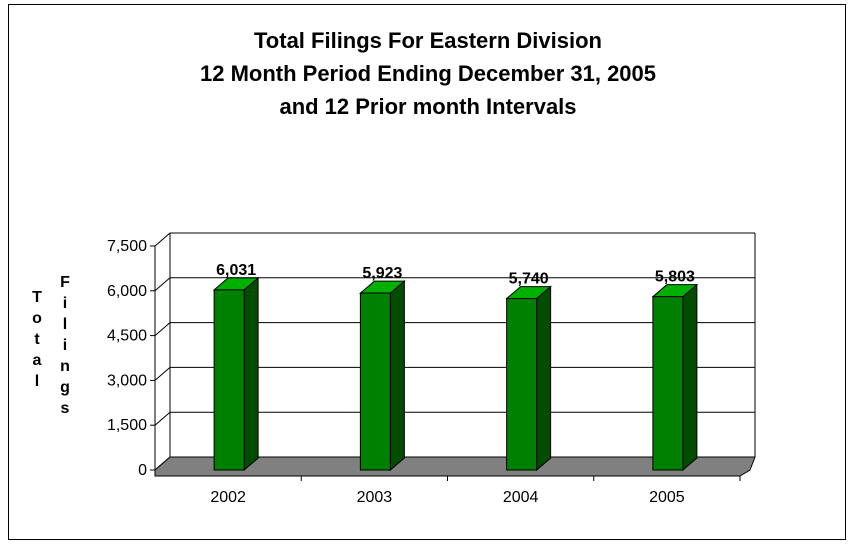 The width and height of the screenshot is (856, 548). I want to click on title-line-2: 12 Month Period Ending December 31, 2005, so click(428, 73).